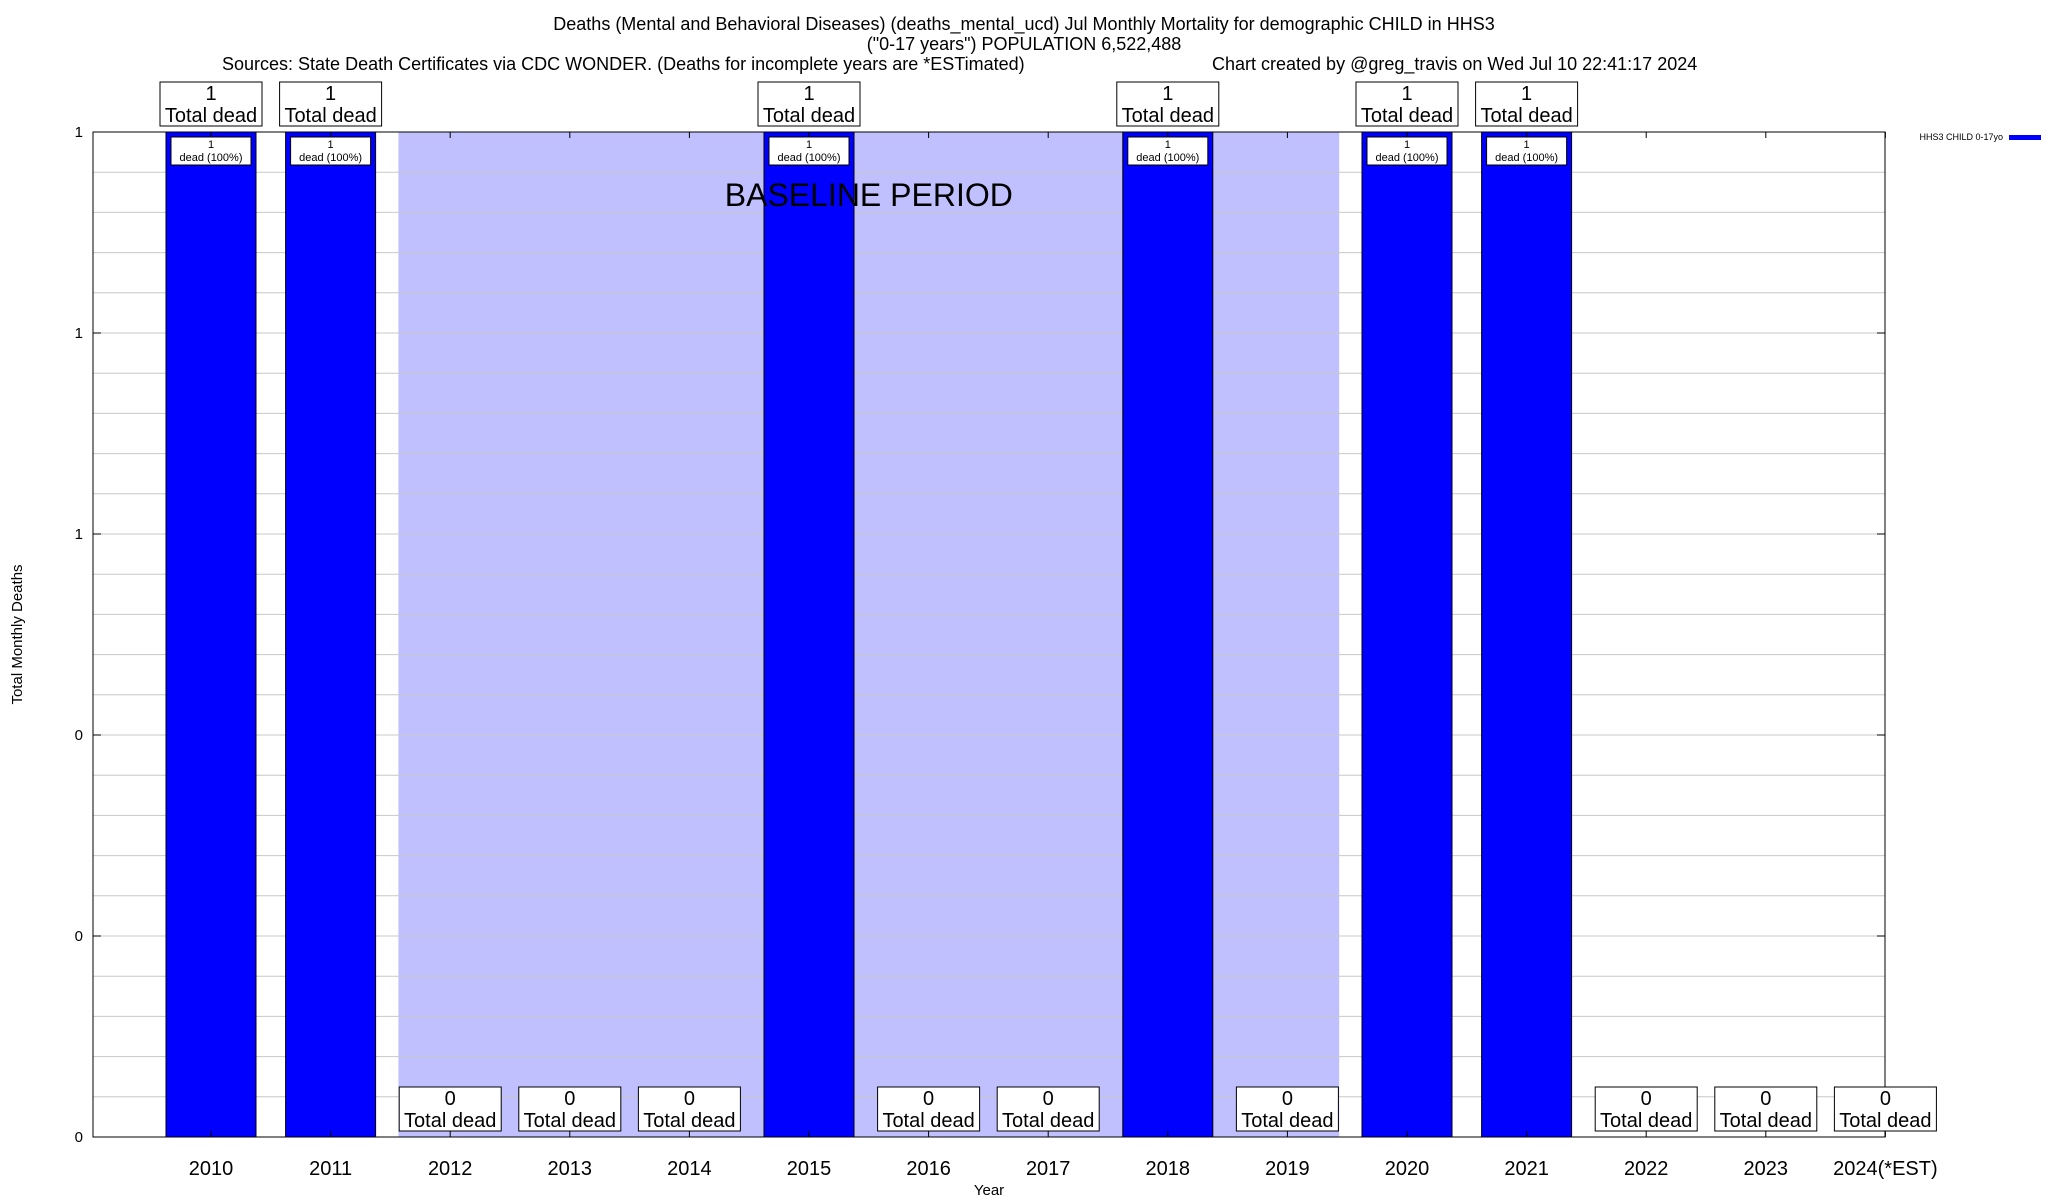 The image size is (2048, 1200). Describe the element at coordinates (1168, 1169) in the screenshot. I see `x-tick-label: 2018` at that location.